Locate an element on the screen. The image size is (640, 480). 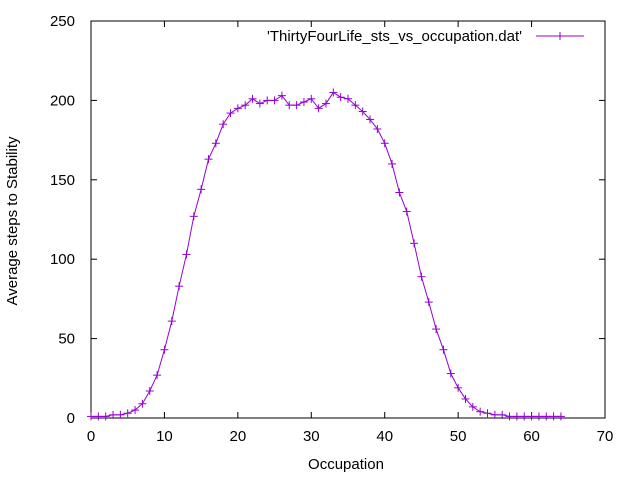
x-tick-label: 70 is located at coordinates (605, 436).